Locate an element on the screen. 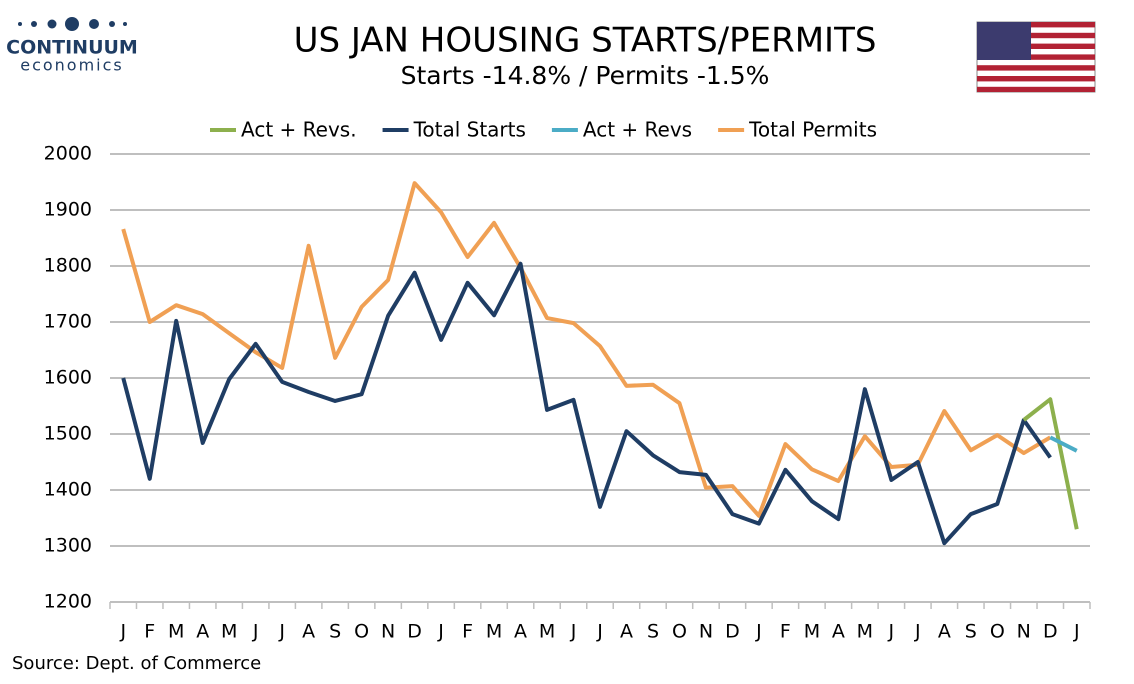 Image resolution: width=1134 pixels, height=684 pixels. legend-label: Total Starts is located at coordinates (469, 130).